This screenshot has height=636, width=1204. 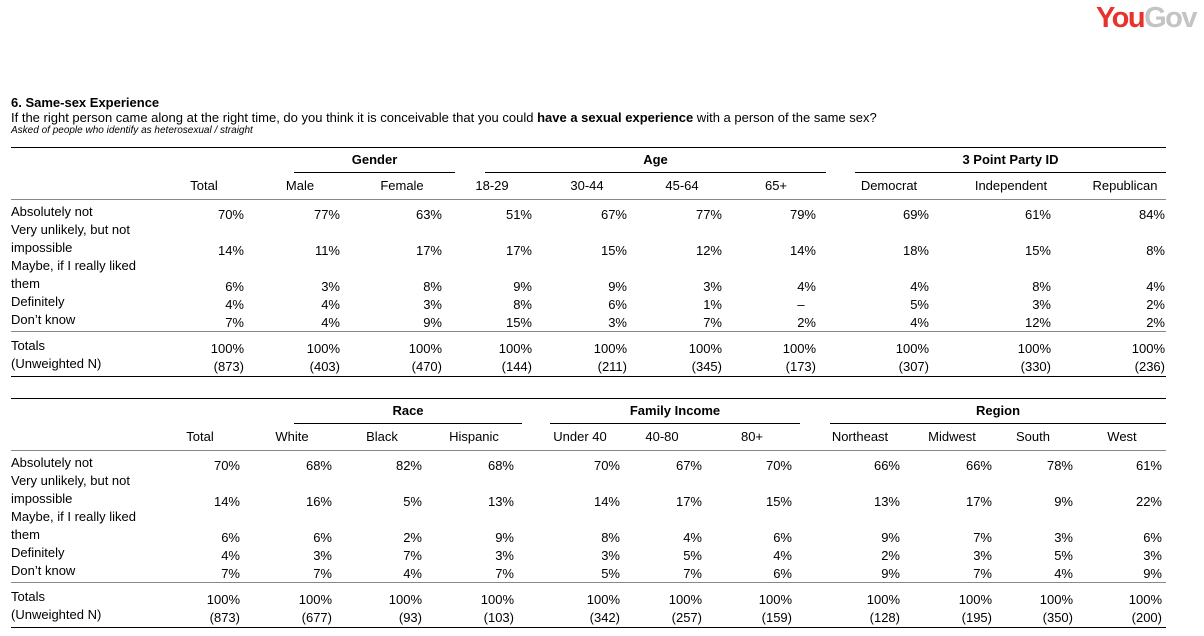 What do you see at coordinates (1057, 617) in the screenshot?
I see `table2-cell-unweighted: (350)` at bounding box center [1057, 617].